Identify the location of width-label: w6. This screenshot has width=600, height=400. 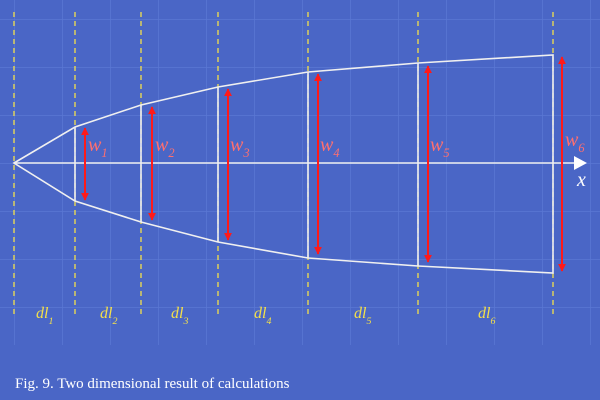
(575, 142).